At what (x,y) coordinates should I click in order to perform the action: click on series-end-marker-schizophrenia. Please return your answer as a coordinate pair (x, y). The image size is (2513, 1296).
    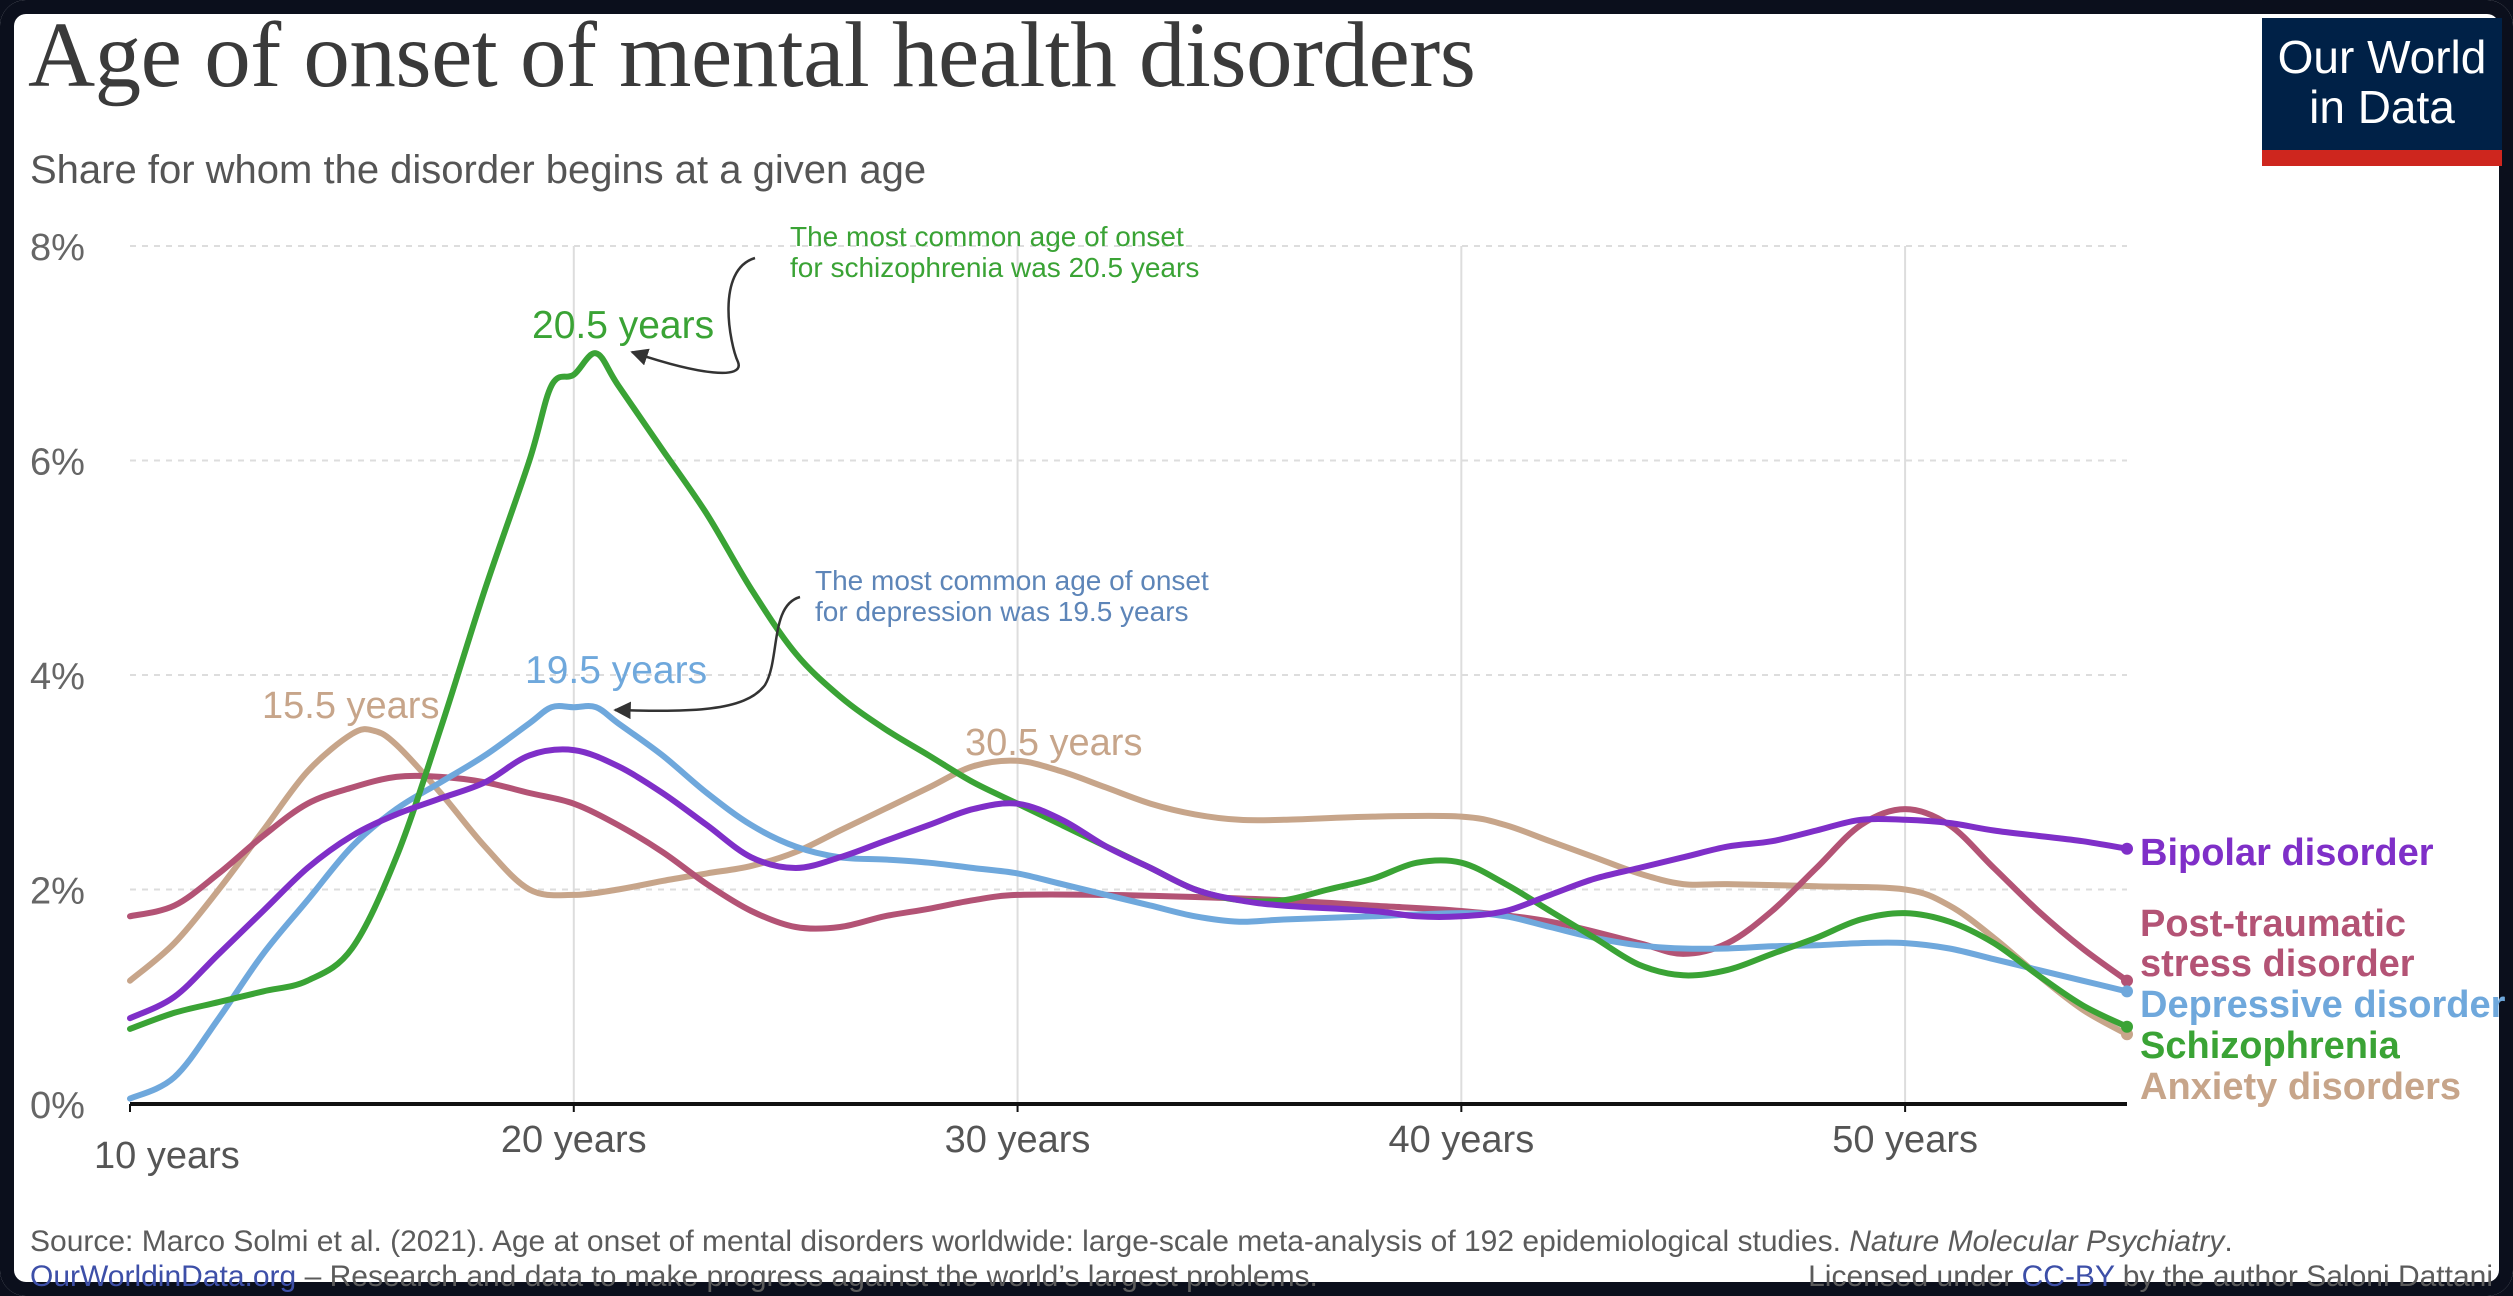
    Looking at the image, I should click on (2127, 1026).